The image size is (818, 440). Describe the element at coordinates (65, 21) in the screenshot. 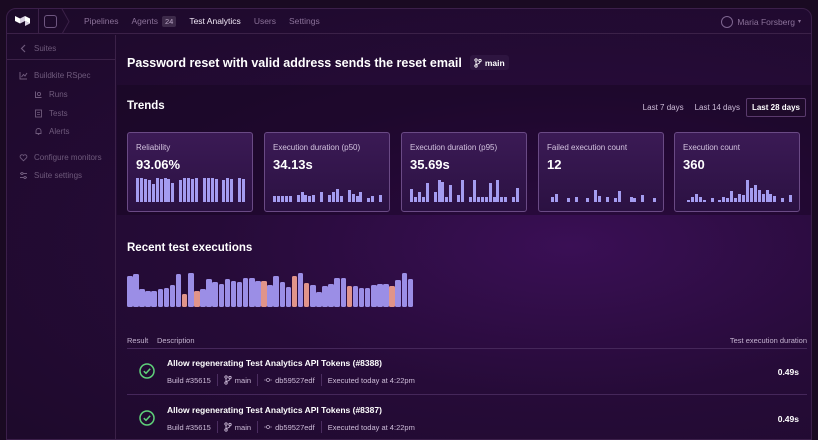

I see `nav-chevron-icon` at that location.